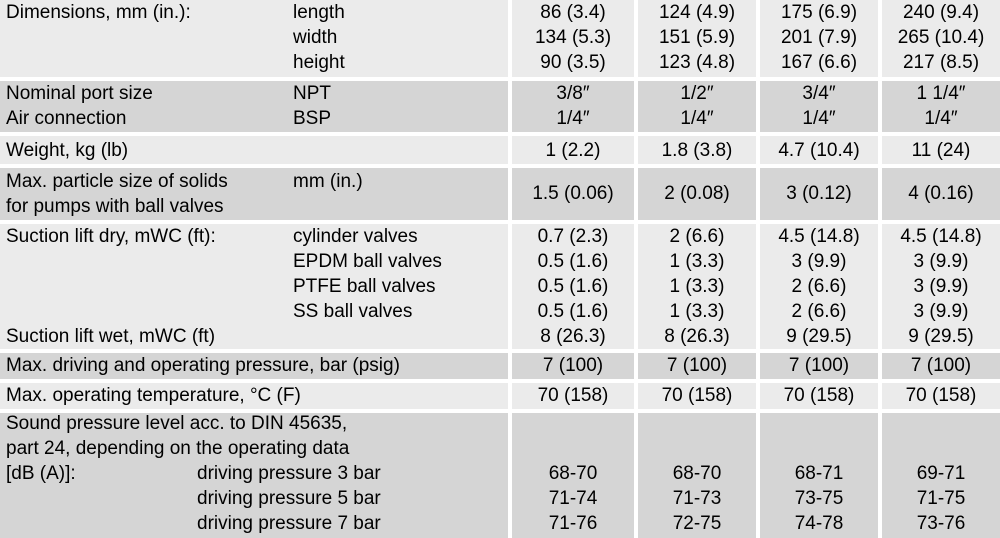  Describe the element at coordinates (697, 93) in the screenshot. I see `value: 1/2″` at that location.